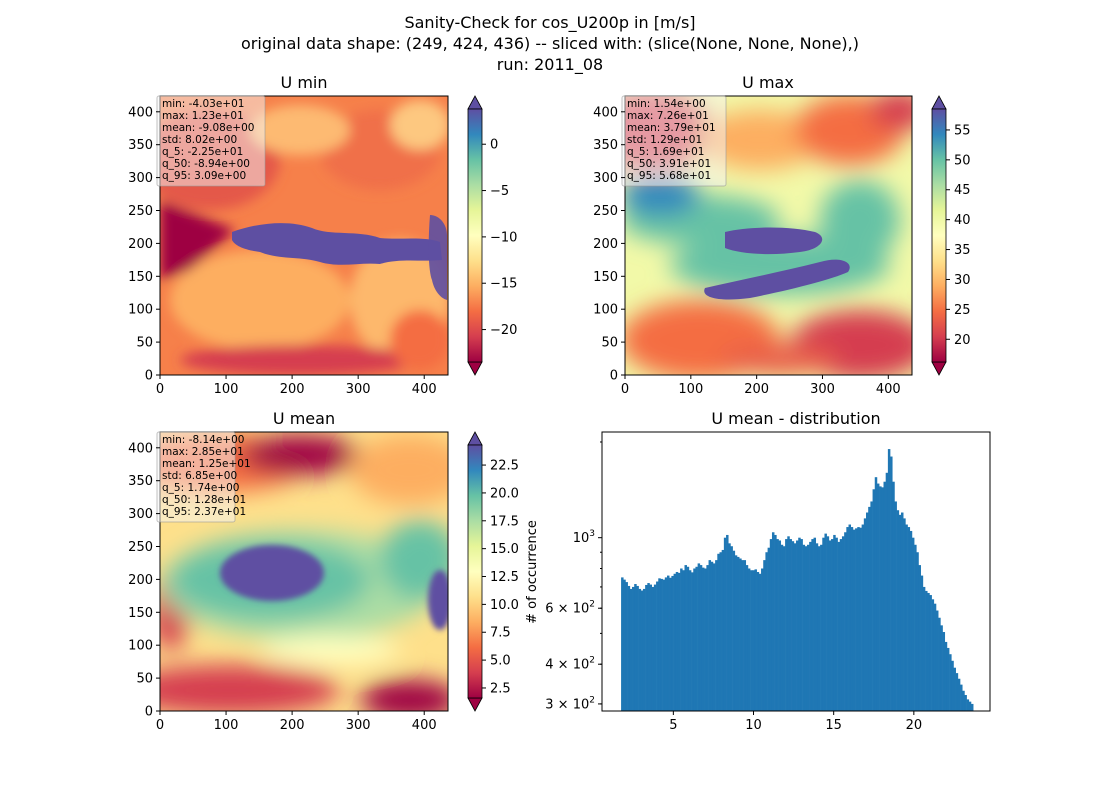 This screenshot has height=800, width=1100. I want to click on y-tick-label: 400, so click(605, 112).